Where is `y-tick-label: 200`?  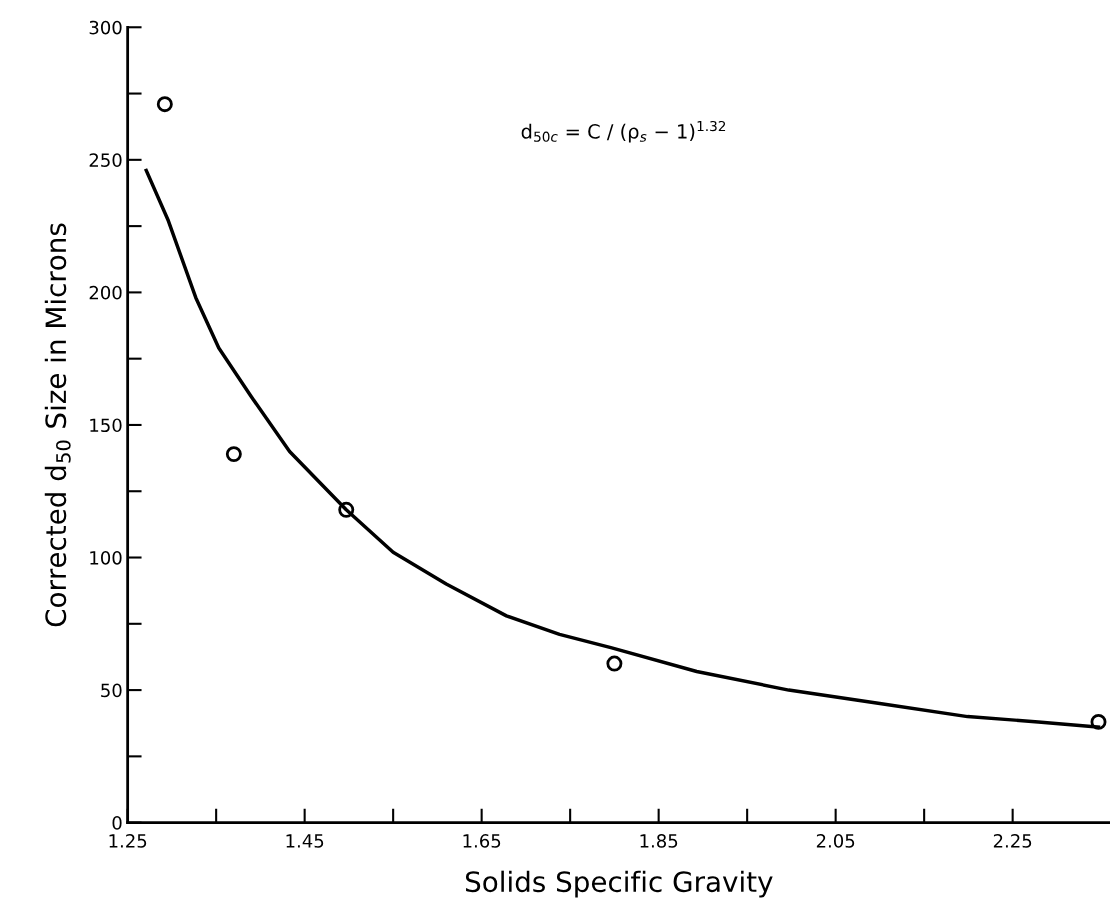 y-tick-label: 200 is located at coordinates (105, 292).